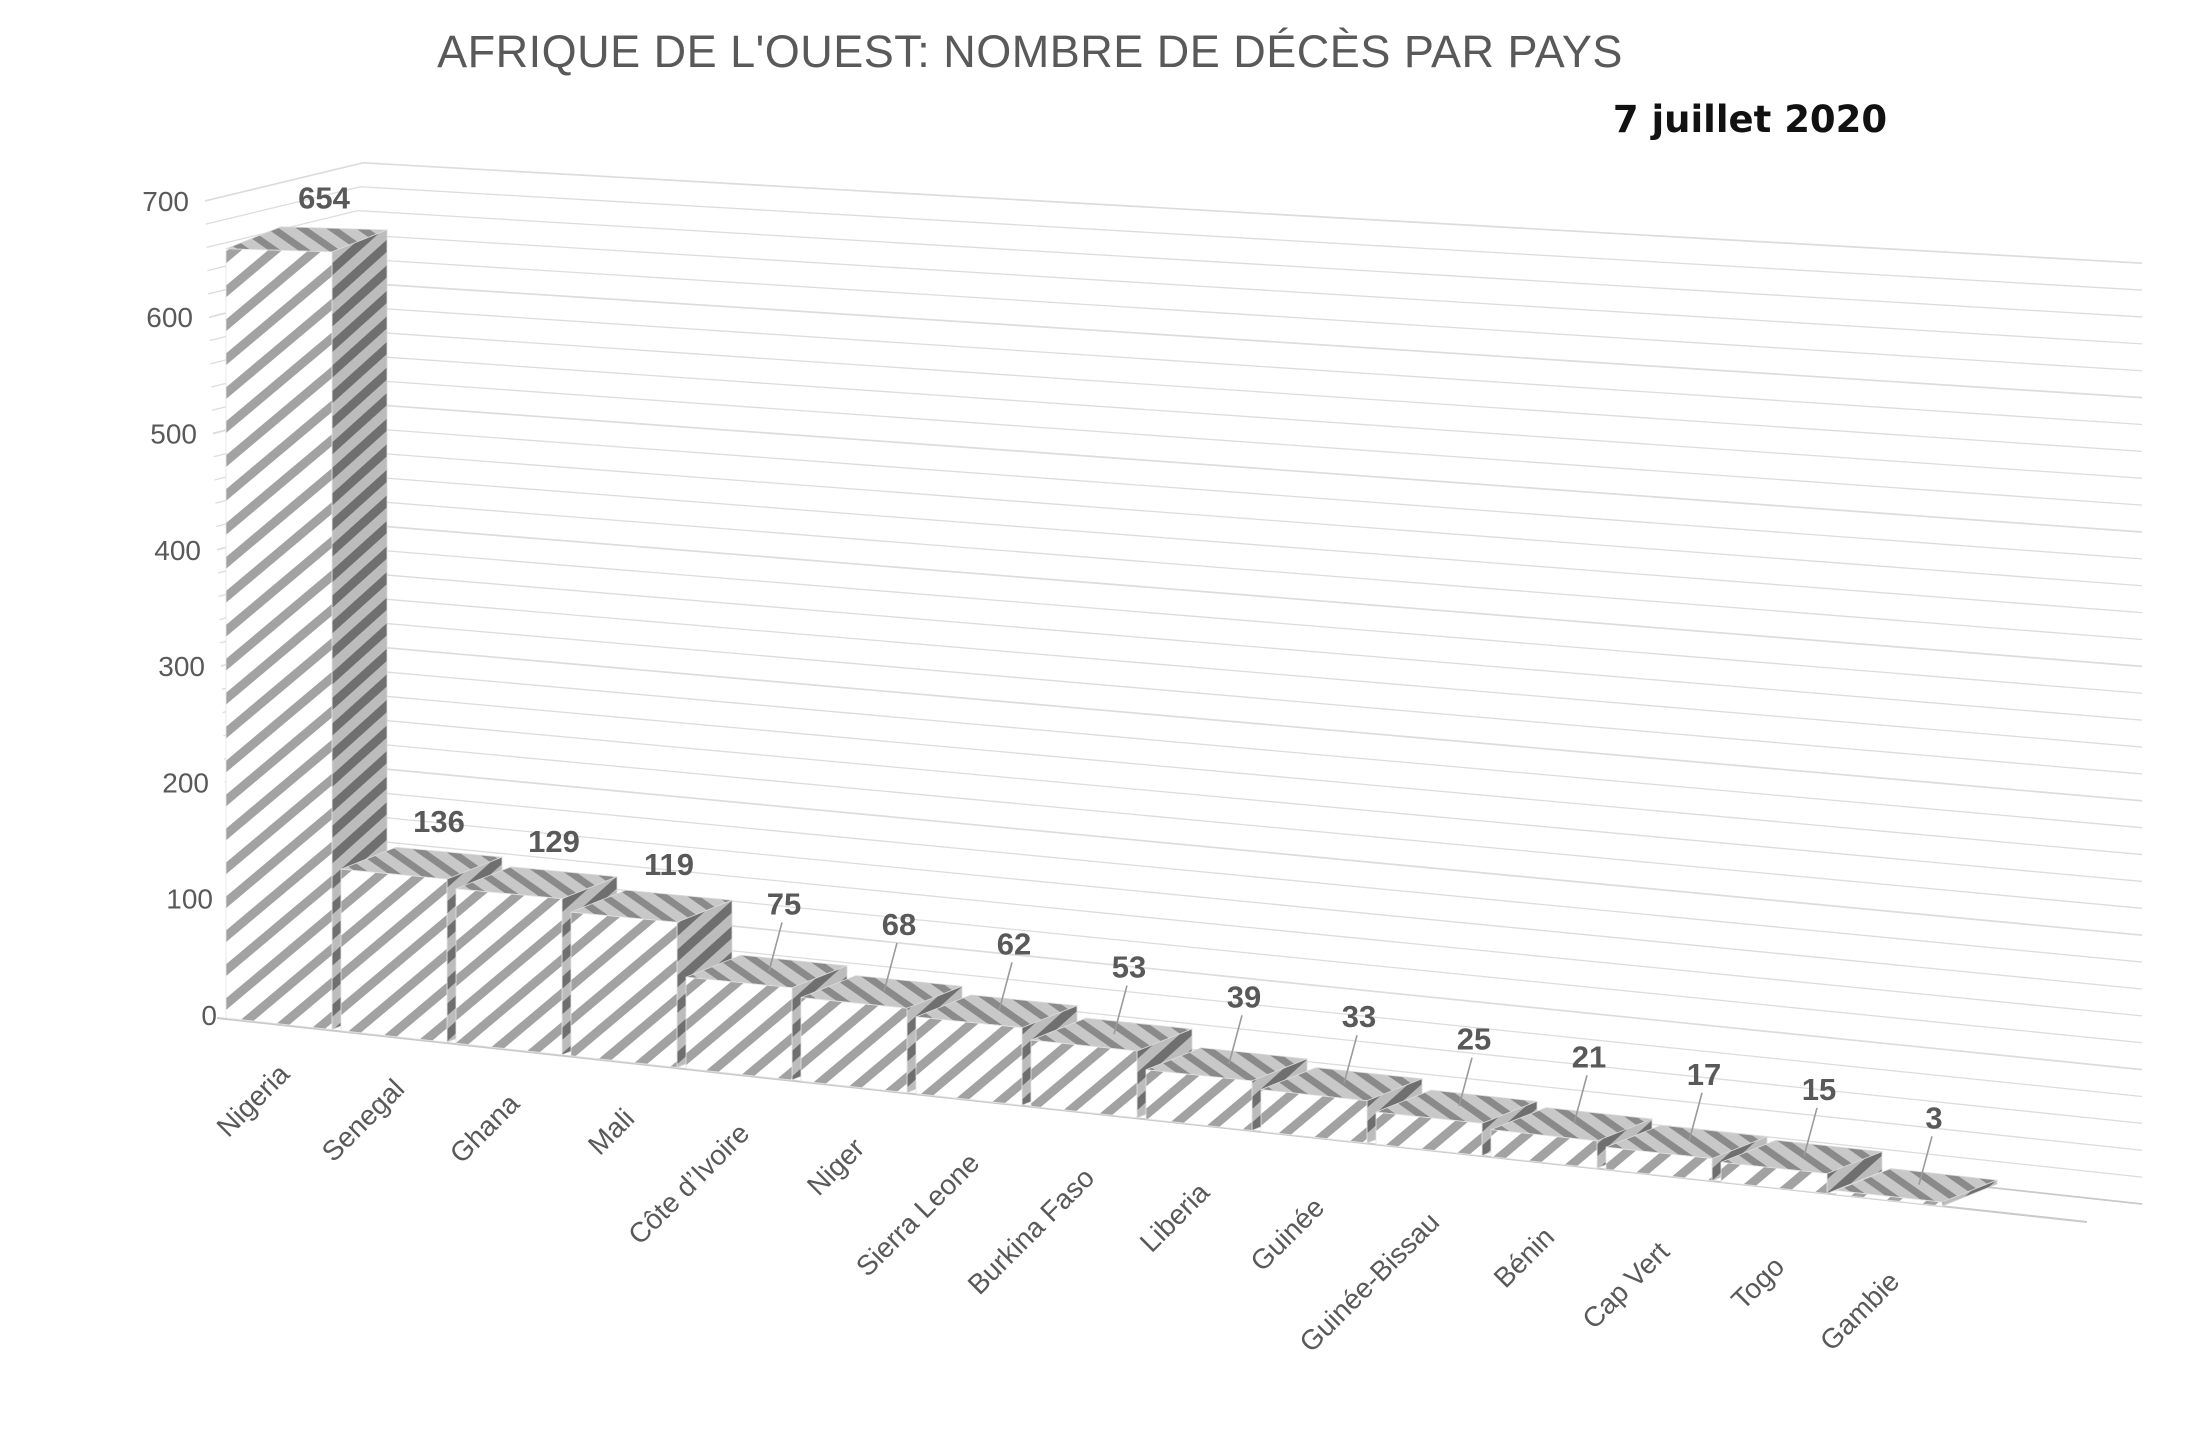 The image size is (2200, 1446). I want to click on category-label-guinee: Guinée, so click(1287, 1234).